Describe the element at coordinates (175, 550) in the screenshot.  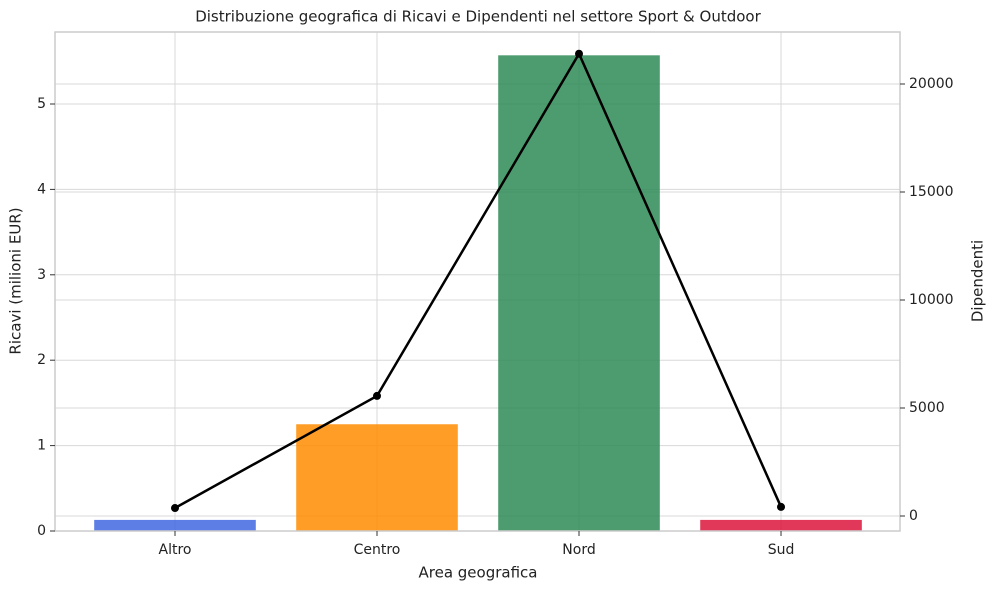
I see `x-tick-label: Altro` at that location.